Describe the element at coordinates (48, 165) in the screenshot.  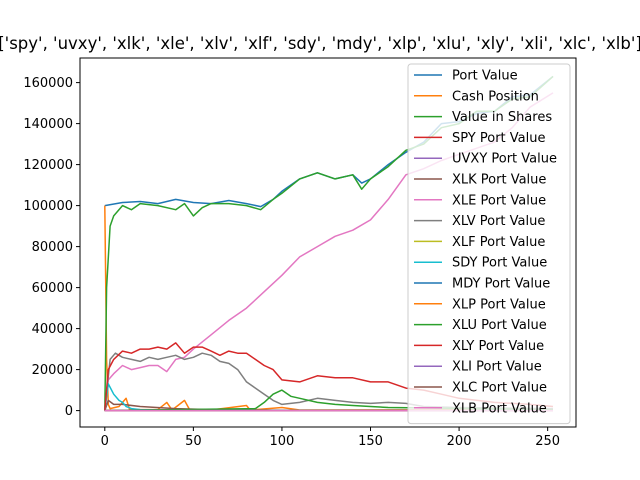
I see `y-tick-label-6: 120000` at that location.